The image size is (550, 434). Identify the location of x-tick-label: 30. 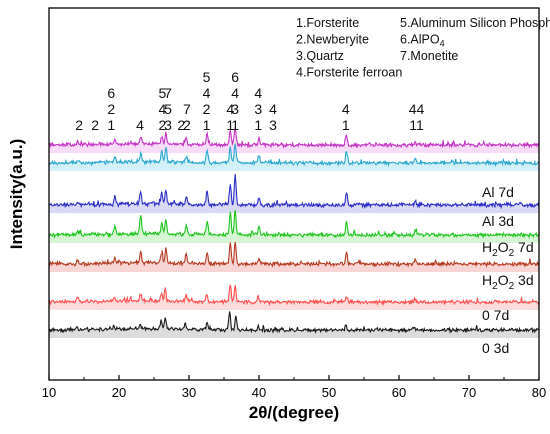
(189, 392).